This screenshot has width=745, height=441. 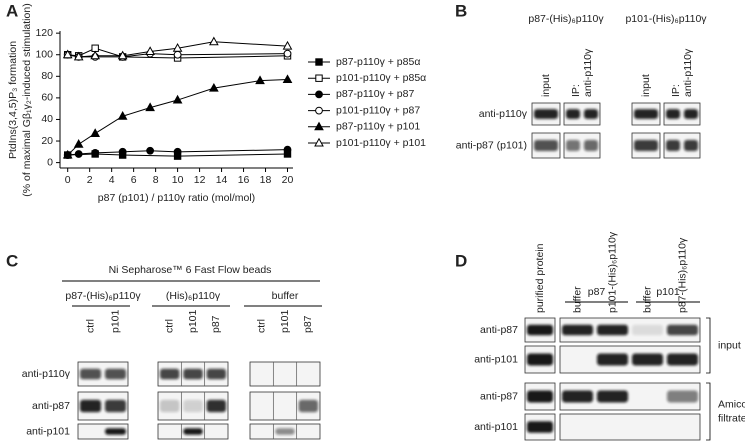 I want to click on group-title: buffer, so click(x=285, y=296).